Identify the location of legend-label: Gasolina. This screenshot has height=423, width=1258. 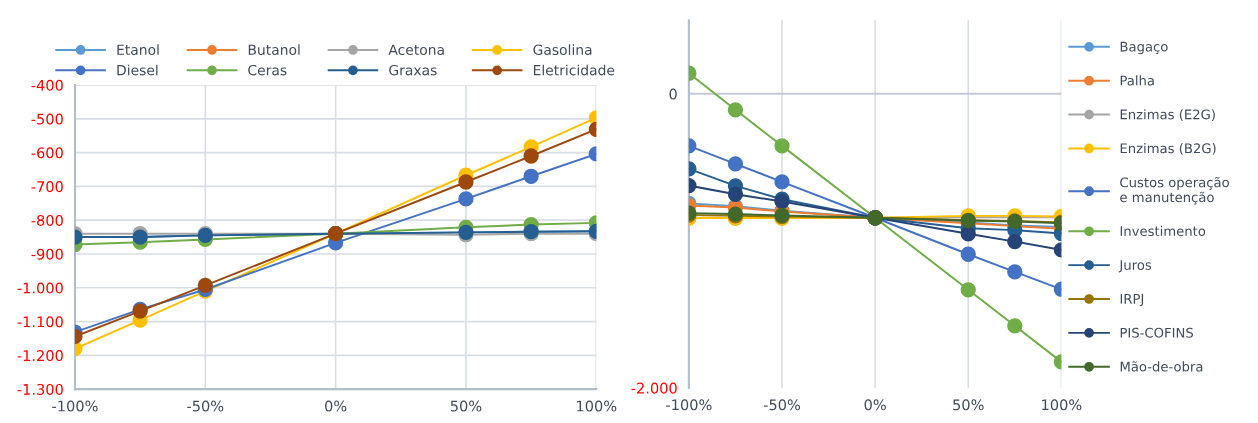
(562, 49).